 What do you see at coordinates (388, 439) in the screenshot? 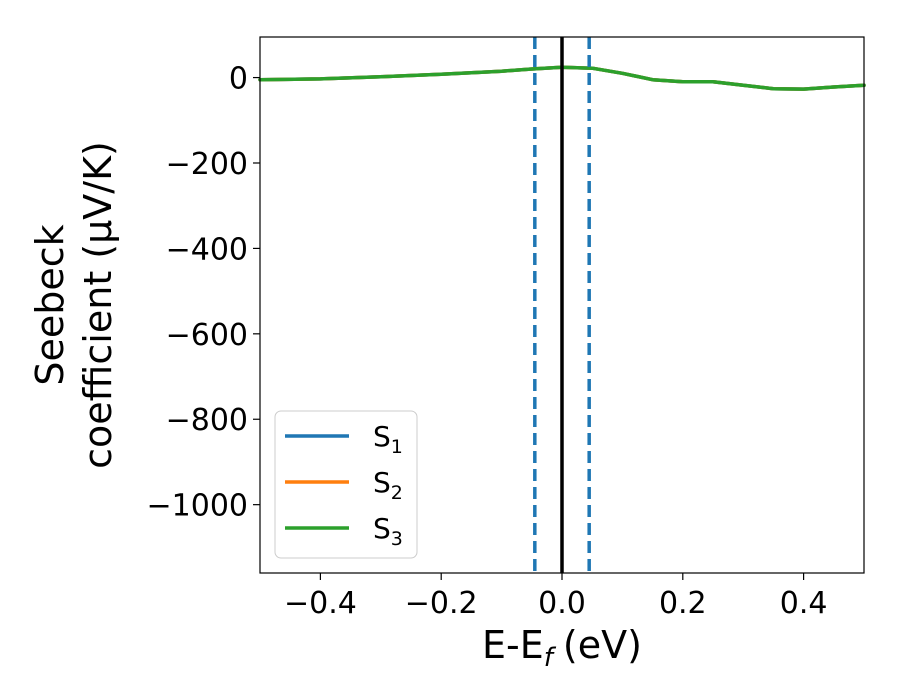
I see `legend-label-s1: S1` at bounding box center [388, 439].